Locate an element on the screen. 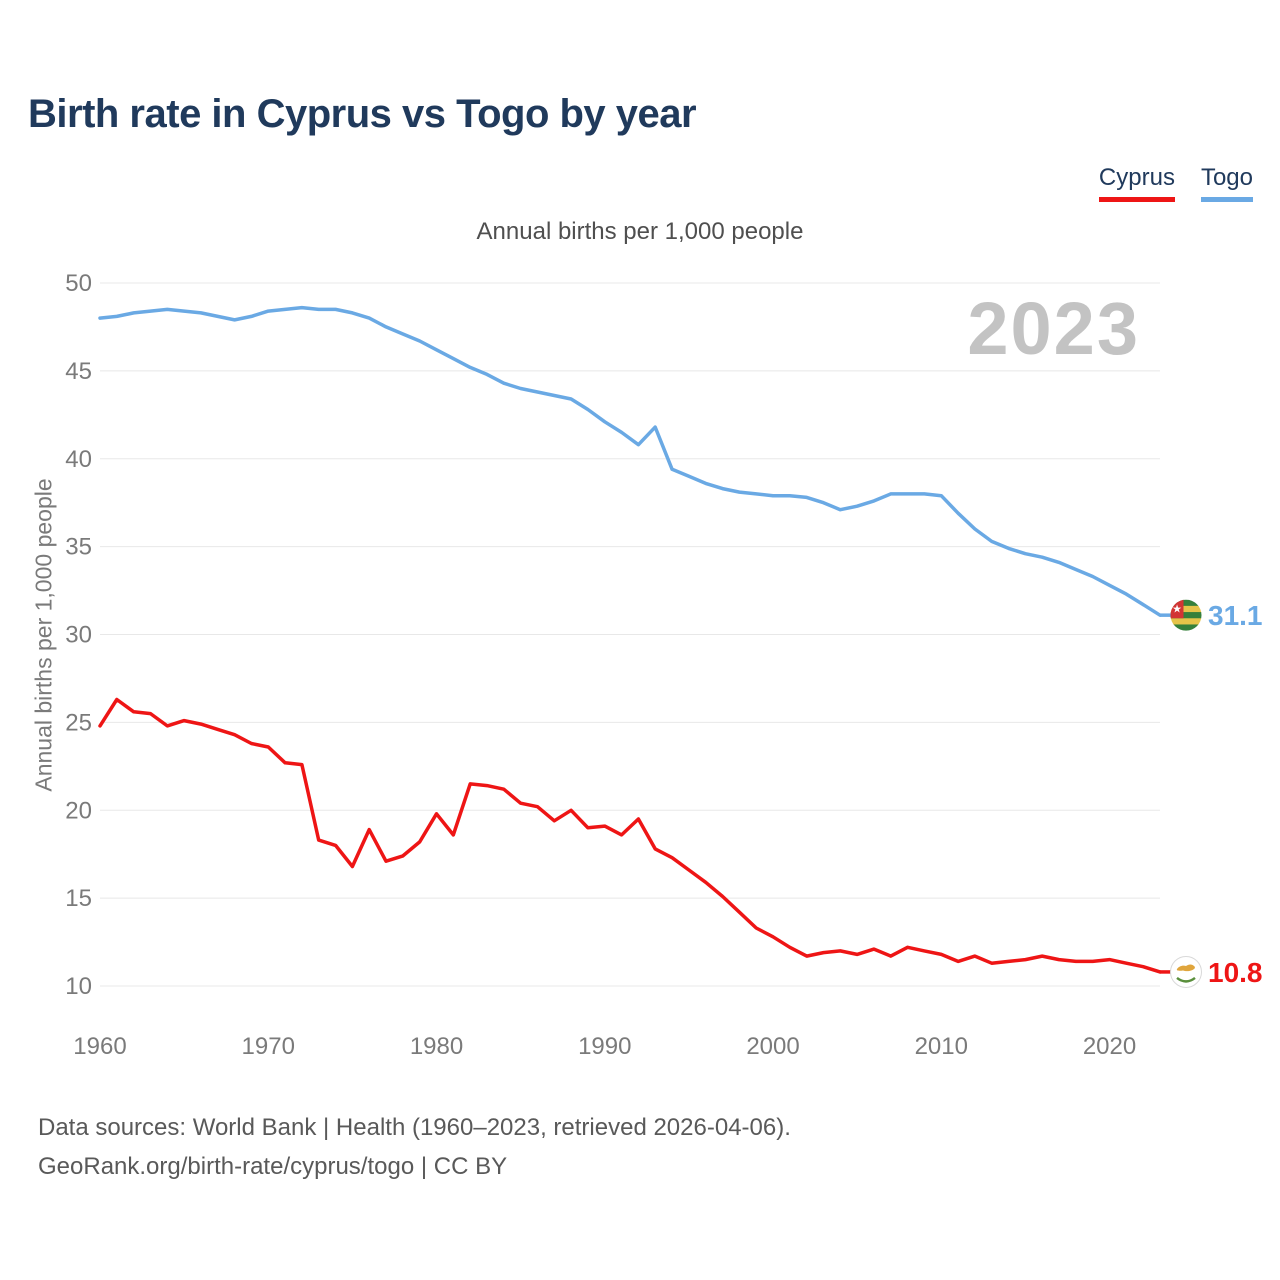  chart-subtitle: Annual births per 1,000 people is located at coordinates (640, 231).